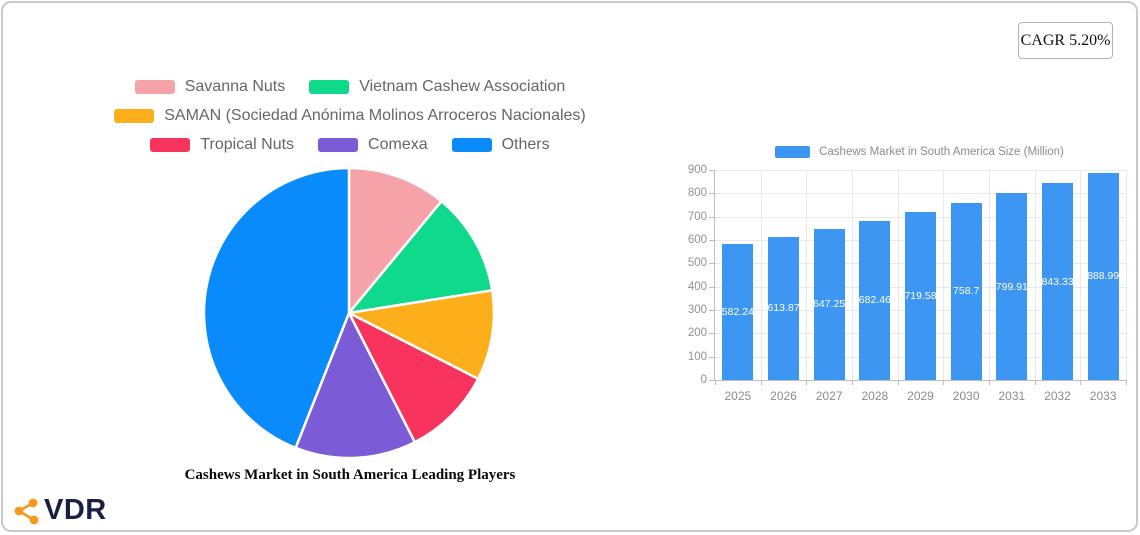 The height and width of the screenshot is (535, 1140). I want to click on bar-2032, so click(1057, 281).